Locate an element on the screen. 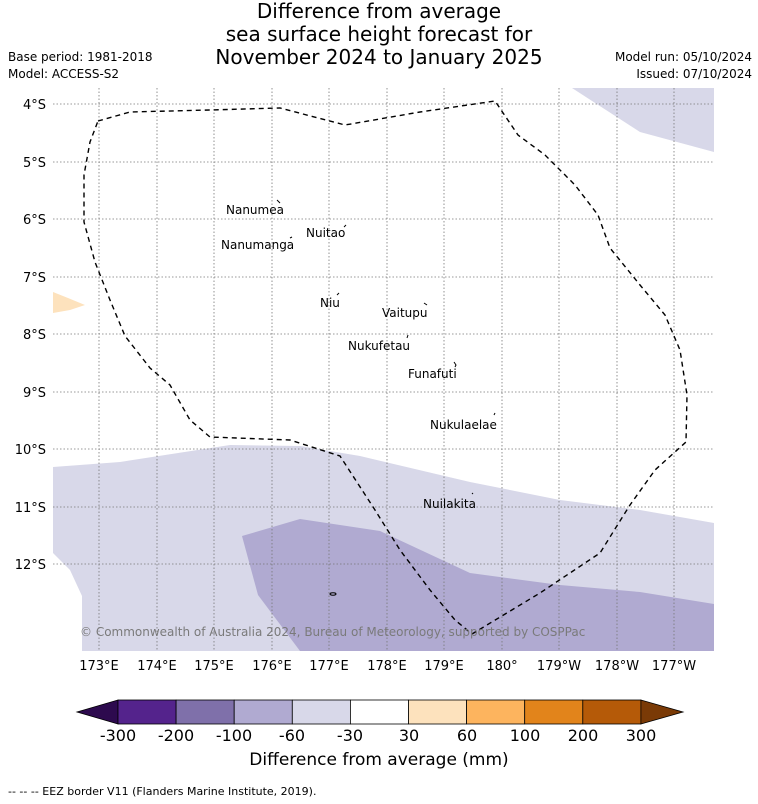 The image size is (758, 804). island-label-nanumea: Nanumea is located at coordinates (255, 210).